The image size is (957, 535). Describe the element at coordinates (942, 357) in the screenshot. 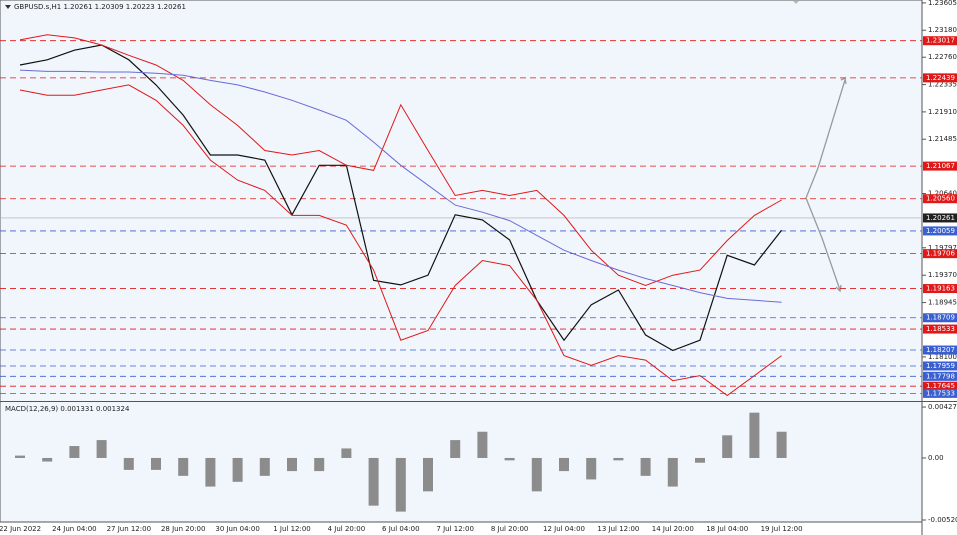

I see `y-tick-label: 1.18100` at that location.